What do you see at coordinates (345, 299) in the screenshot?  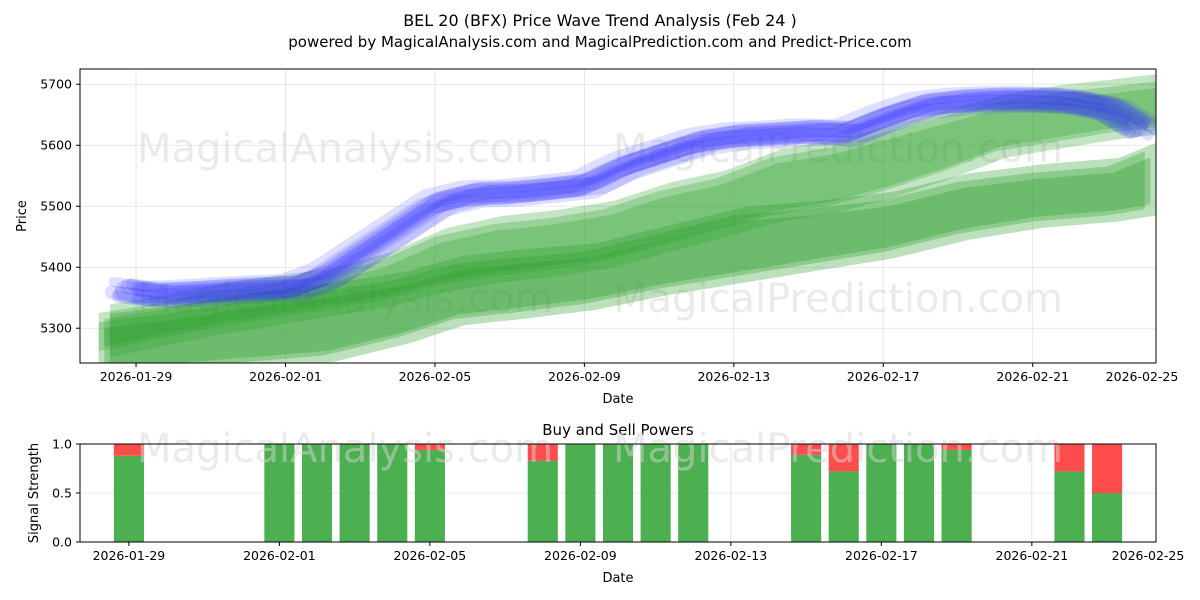 I see `watermark-analysis-2: MagicalAnalysis.com` at bounding box center [345, 299].